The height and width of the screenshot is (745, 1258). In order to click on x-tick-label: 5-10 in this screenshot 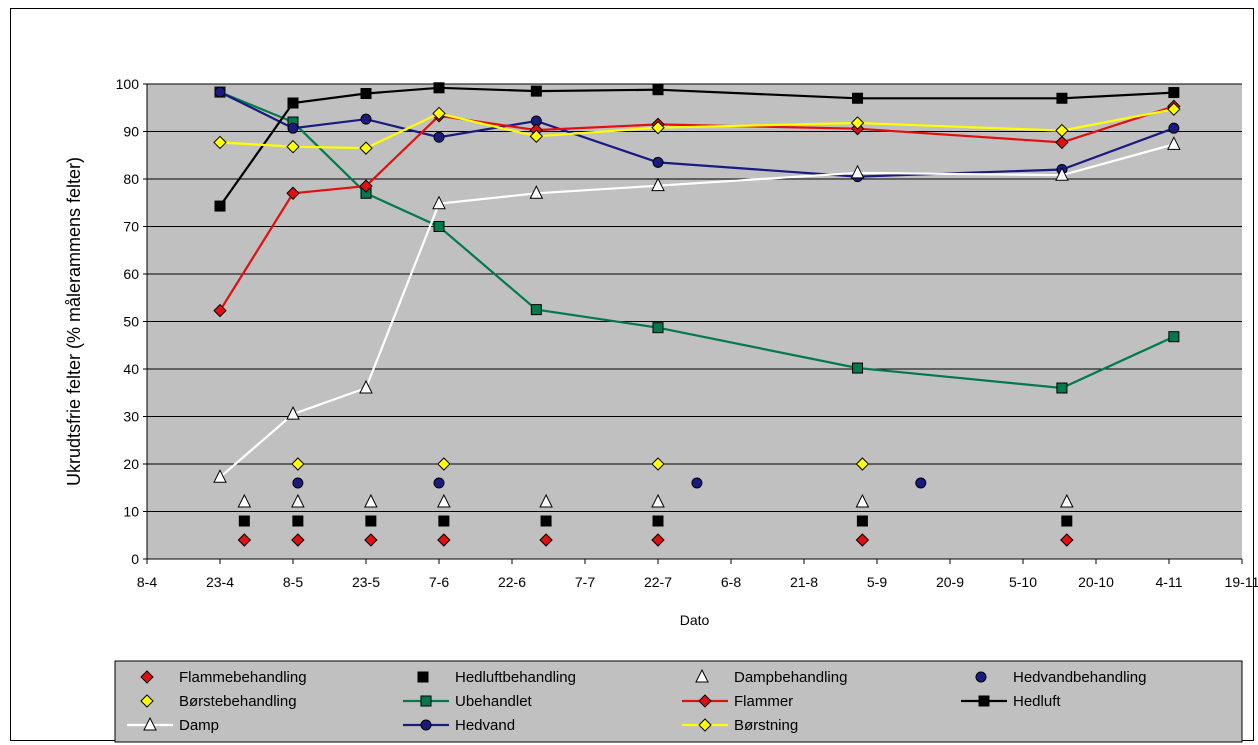, I will do `click(1023, 582)`.